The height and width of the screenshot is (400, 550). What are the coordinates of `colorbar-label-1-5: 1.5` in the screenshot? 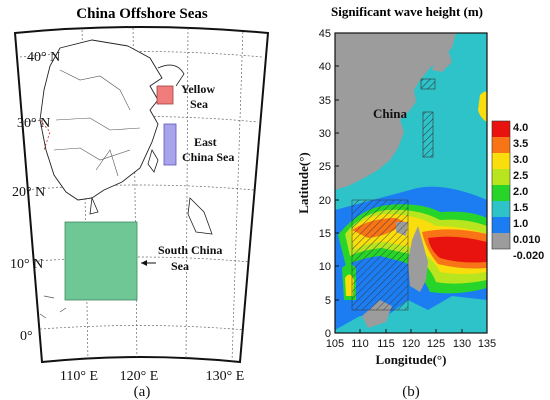 It's located at (520, 208).